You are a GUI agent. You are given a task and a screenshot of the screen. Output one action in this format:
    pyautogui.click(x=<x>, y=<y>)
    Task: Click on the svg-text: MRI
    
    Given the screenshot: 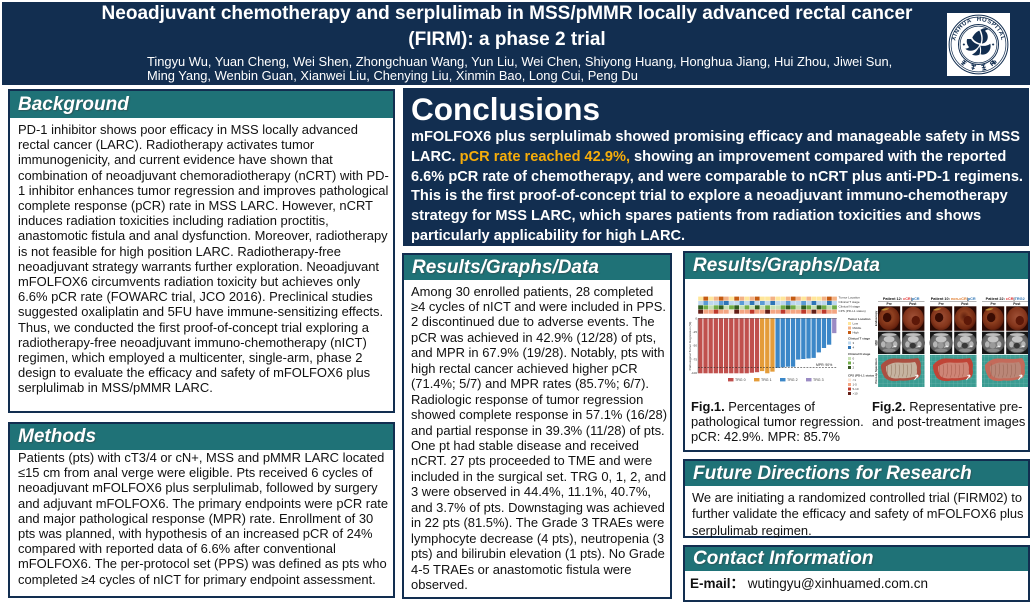 What is the action you would take?
    pyautogui.click(x=876, y=342)
    